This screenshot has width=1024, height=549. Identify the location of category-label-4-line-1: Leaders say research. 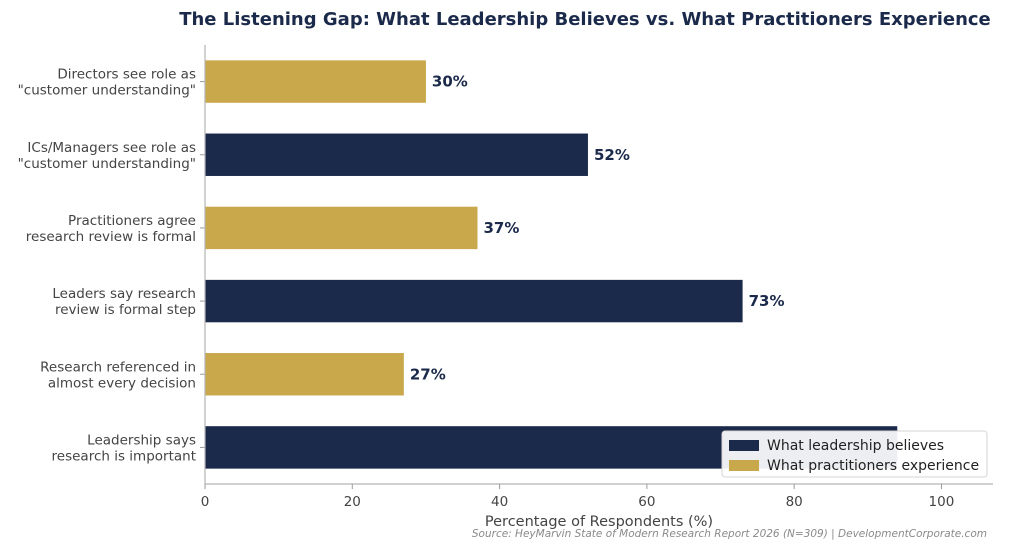
(124, 294).